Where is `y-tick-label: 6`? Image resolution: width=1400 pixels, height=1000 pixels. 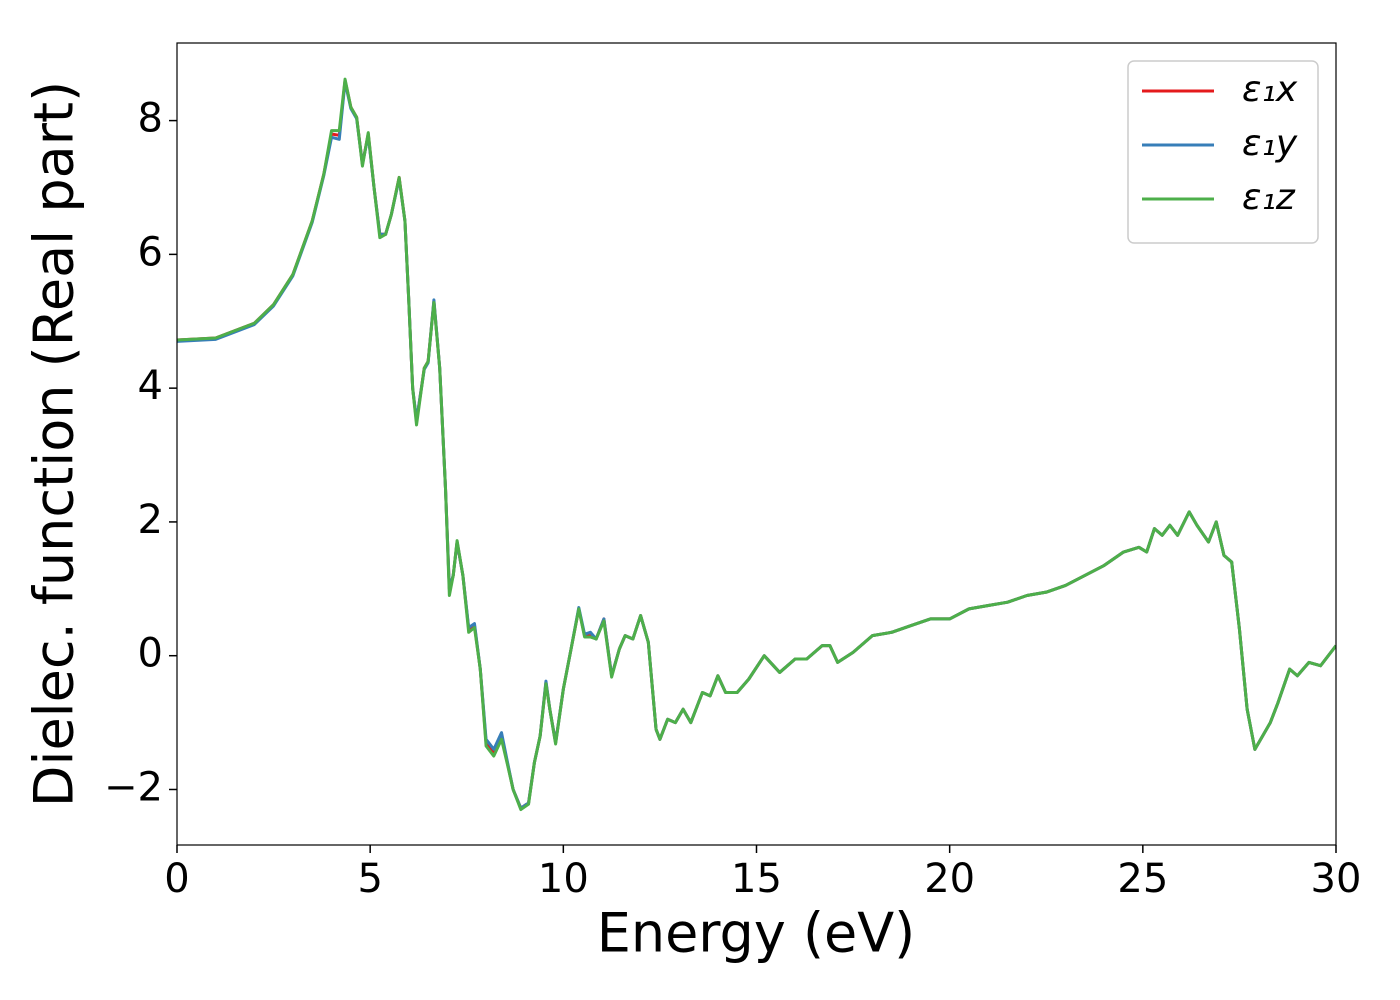
y-tick-label: 6 is located at coordinates (150, 252).